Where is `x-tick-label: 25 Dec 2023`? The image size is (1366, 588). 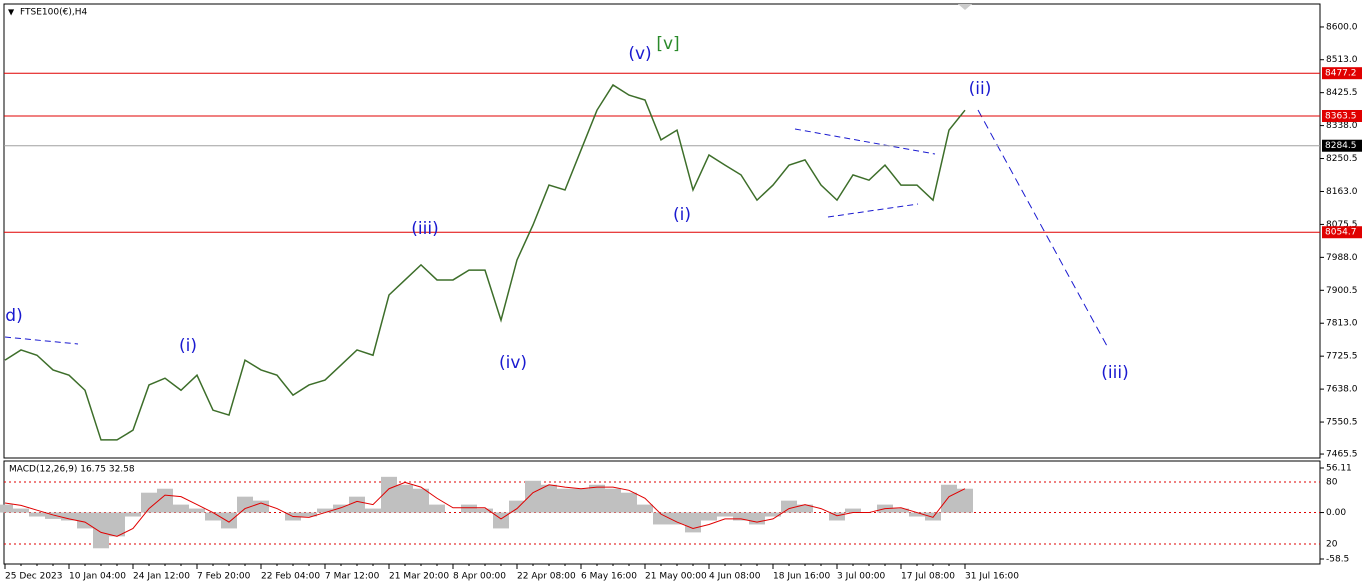 x-tick-label: 25 Dec 2023 is located at coordinates (34, 577).